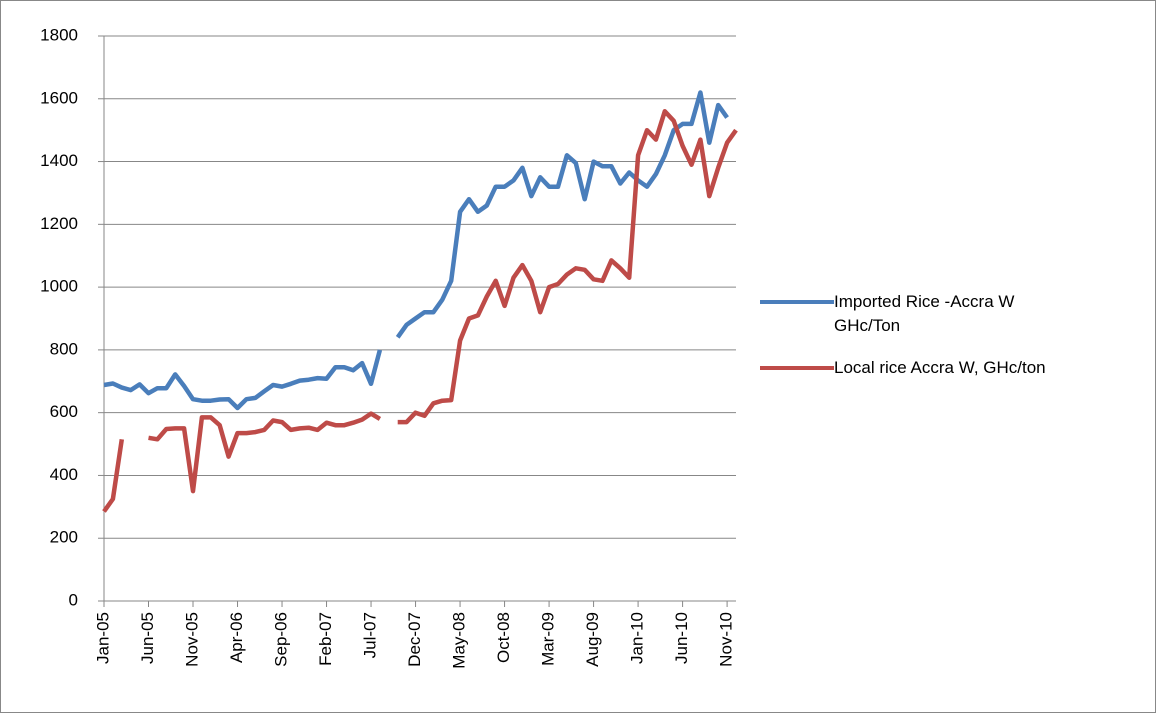 The width and height of the screenshot is (1156, 713). Describe the element at coordinates (503, 637) in the screenshot. I see `x-tick-label: Oct-08` at that location.